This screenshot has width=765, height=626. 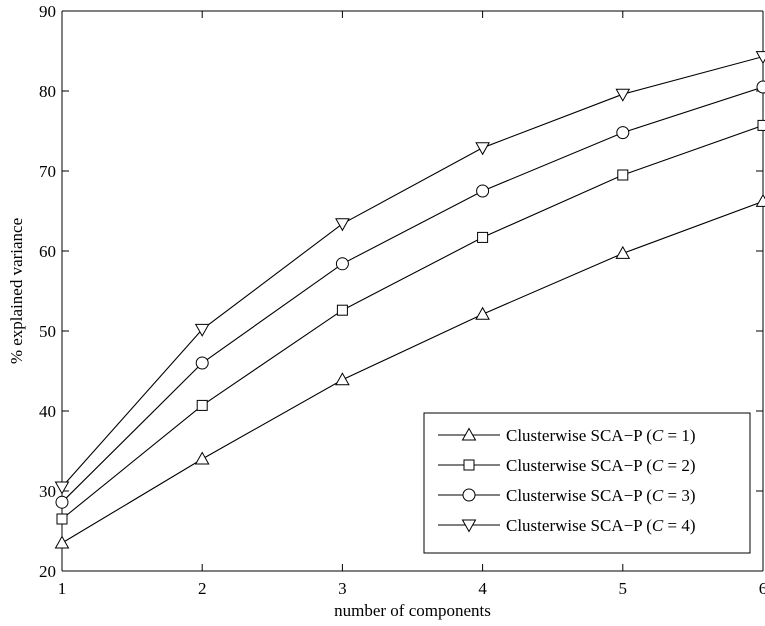 I want to click on y-tick-label: 80, so click(x=47, y=91).